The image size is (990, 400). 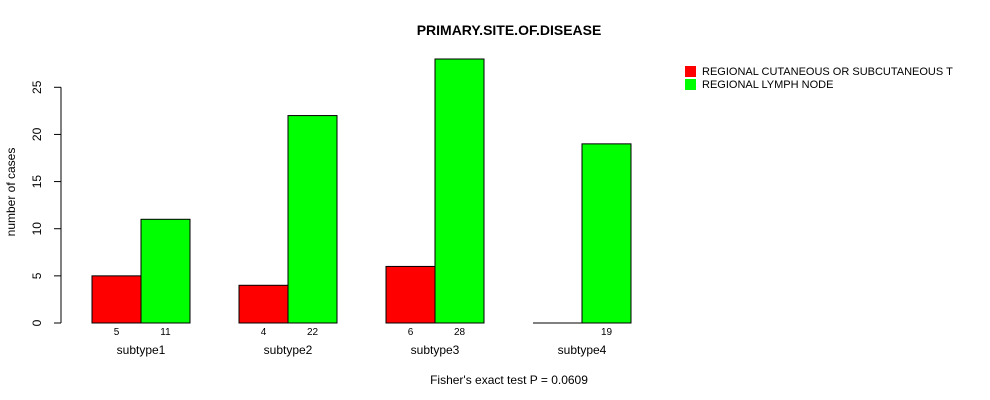 I want to click on x-category-label: subtype4, so click(x=582, y=350).